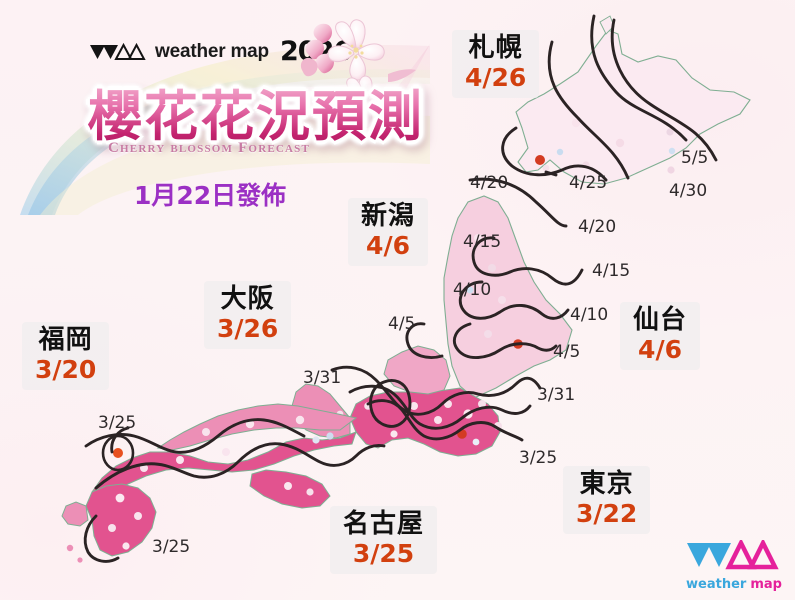  I want to click on city-bloom-date: 3/26, so click(248, 329).